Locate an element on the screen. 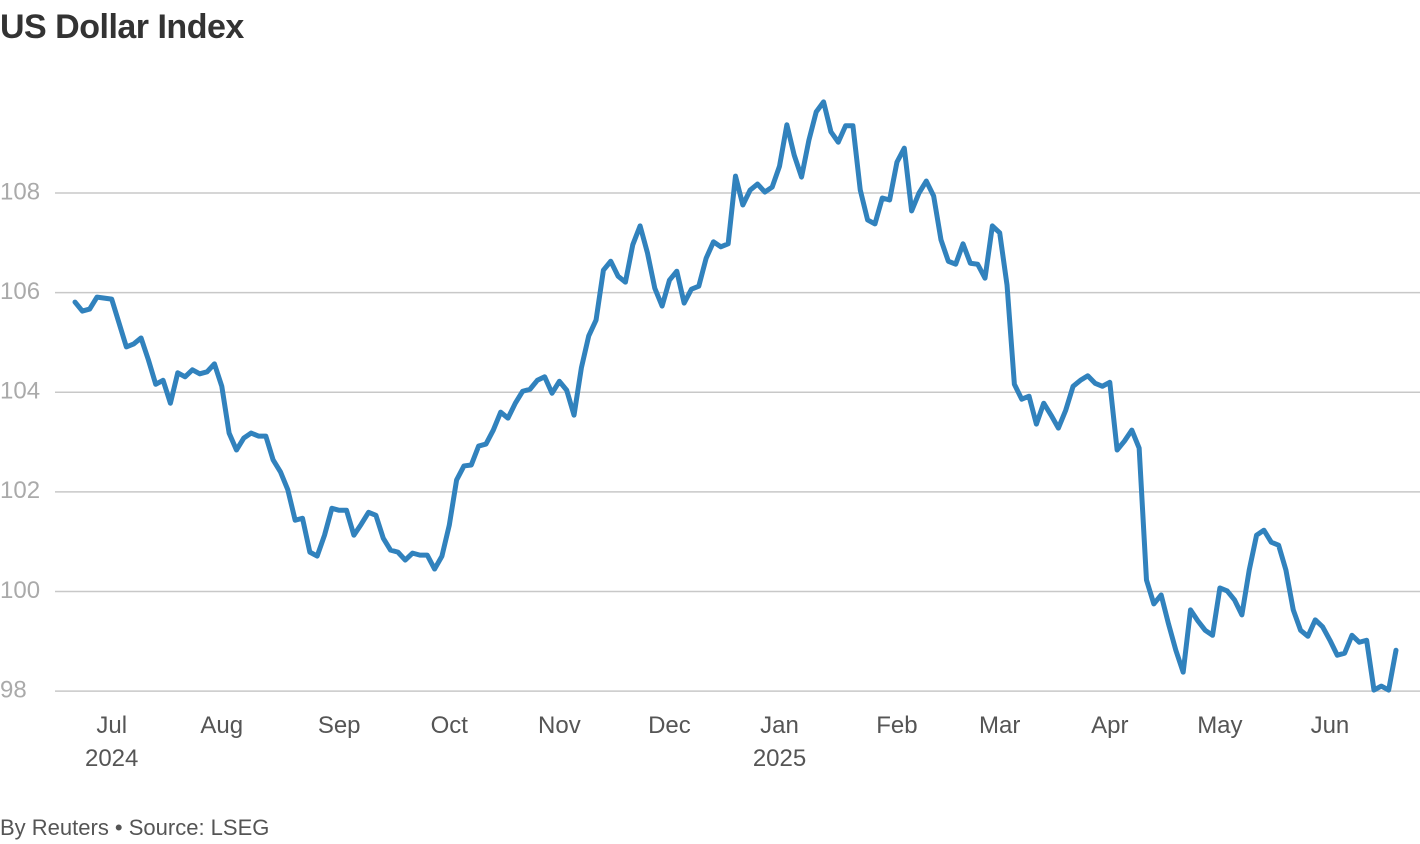 The width and height of the screenshot is (1420, 844). x-tick-label: Aug is located at coordinates (222, 725).